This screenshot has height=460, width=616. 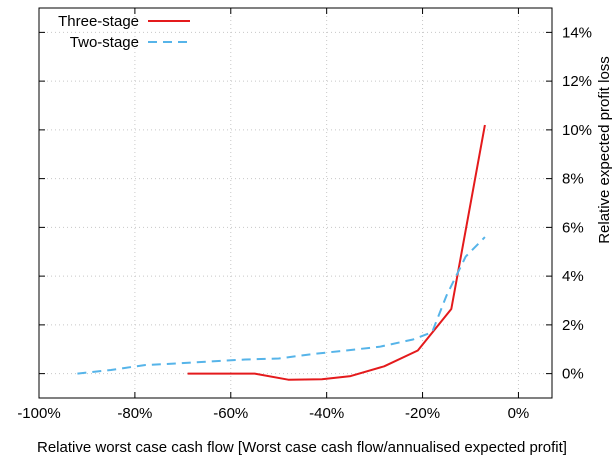 I want to click on legend: Three-stage Two-stage, so click(x=124, y=32).